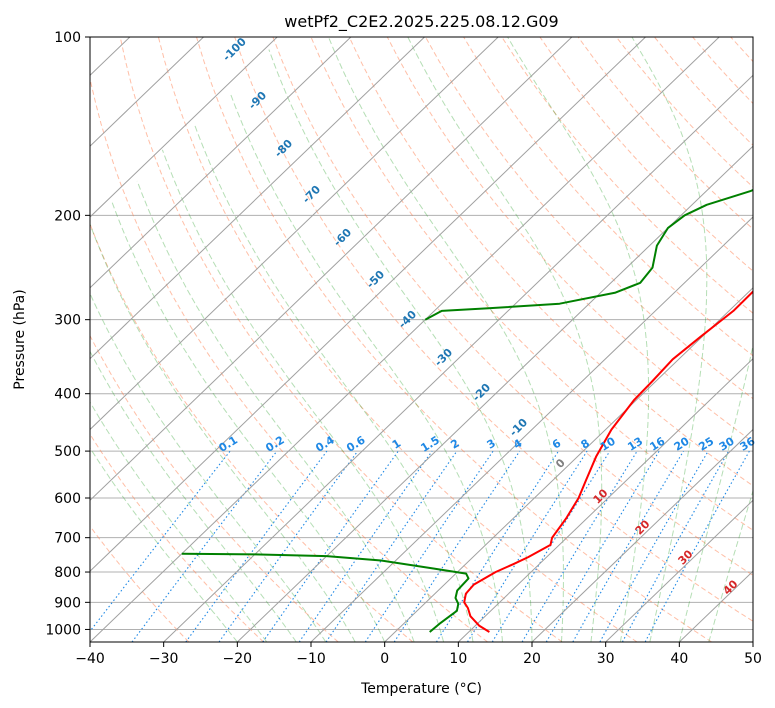 The width and height of the screenshot is (775, 708). I want to click on y-axis-title: Pressure (hPa), so click(20, 339).